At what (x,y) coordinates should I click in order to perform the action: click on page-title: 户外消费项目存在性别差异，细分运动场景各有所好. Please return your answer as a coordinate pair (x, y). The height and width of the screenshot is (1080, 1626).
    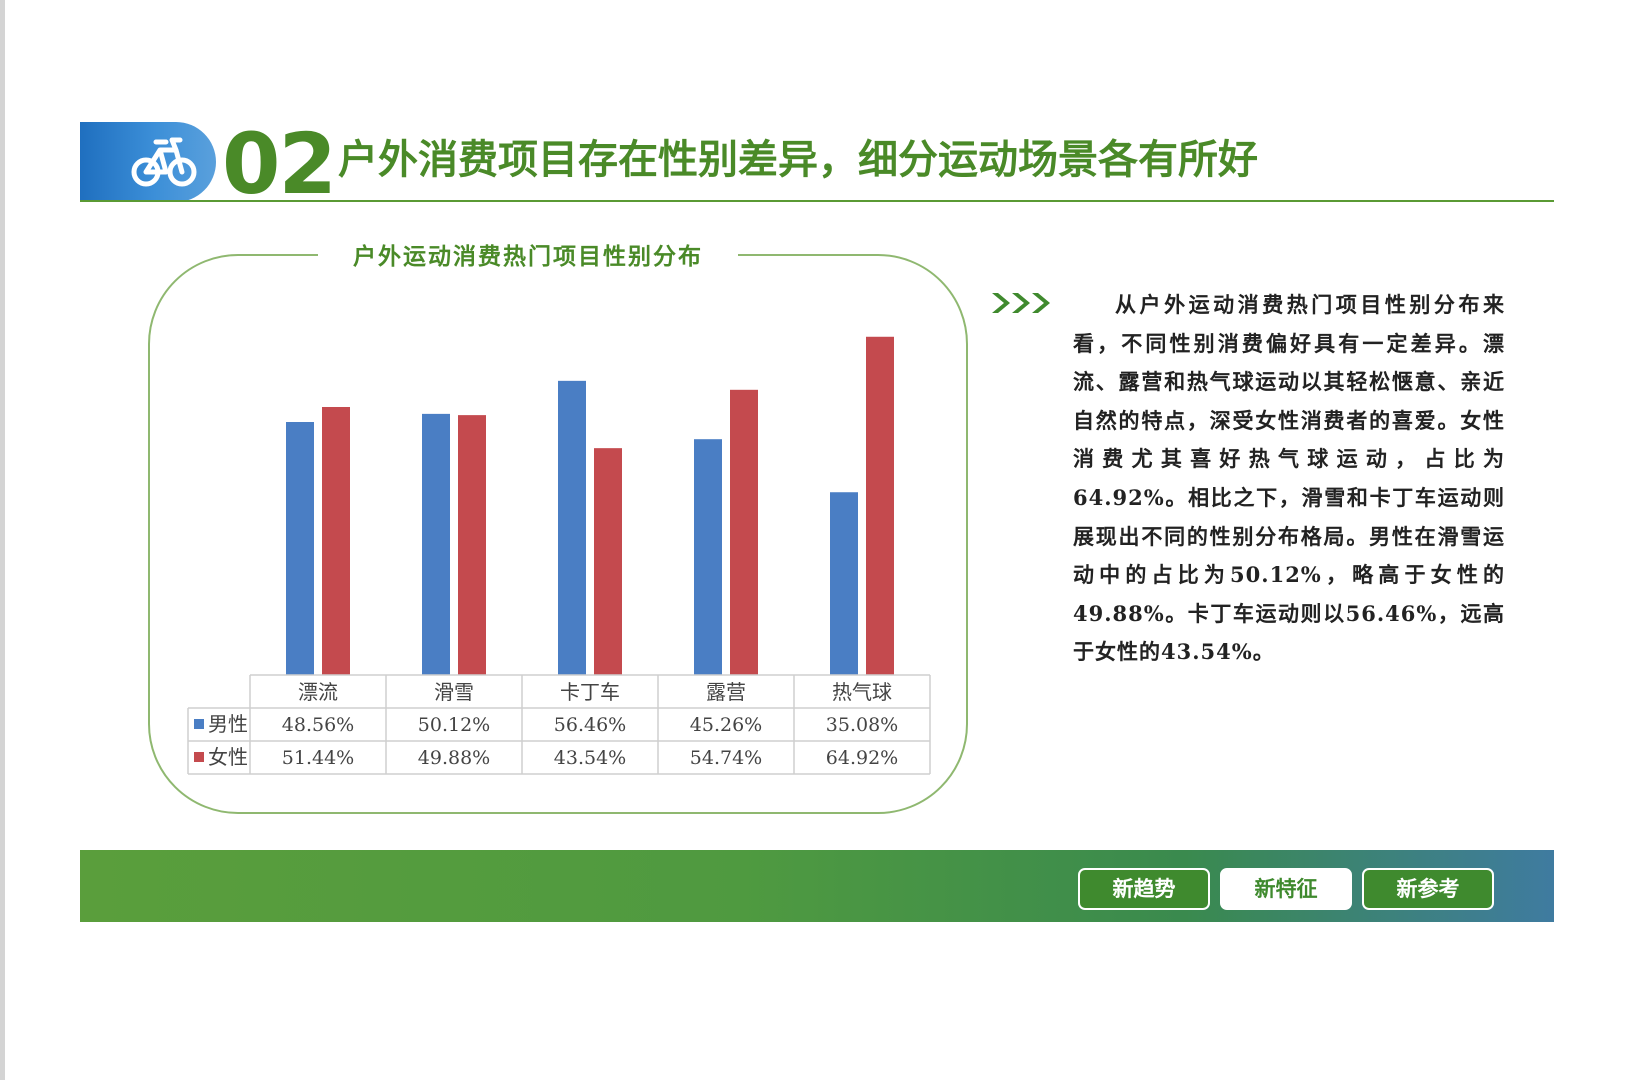
    Looking at the image, I should click on (798, 160).